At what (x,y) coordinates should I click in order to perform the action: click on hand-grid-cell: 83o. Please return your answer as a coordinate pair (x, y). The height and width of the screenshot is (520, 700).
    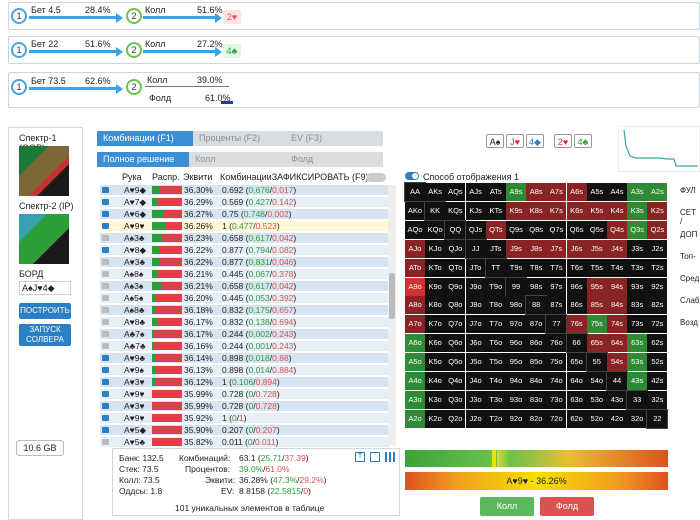
    Looking at the image, I should click on (536, 399).